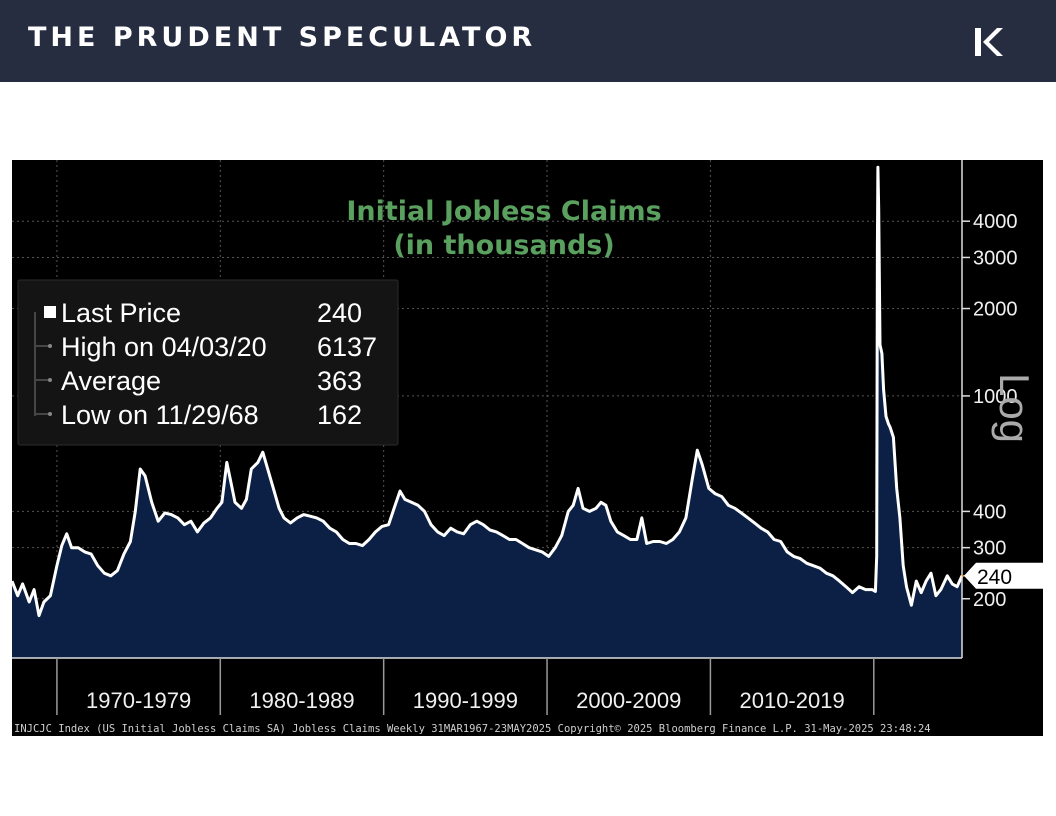 Image resolution: width=1056 pixels, height=816 pixels. I want to click on legend-background, so click(208, 362).